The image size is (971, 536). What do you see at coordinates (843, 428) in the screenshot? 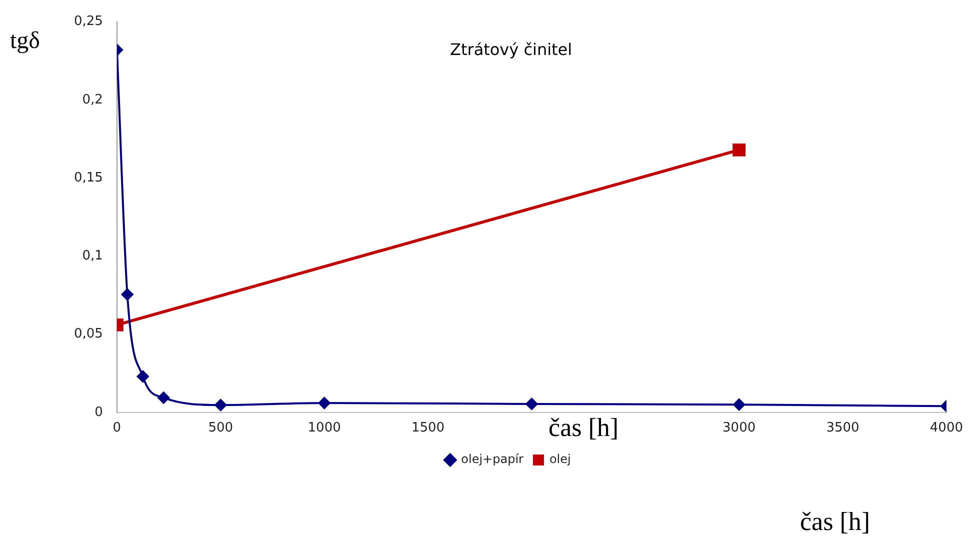
I see `x-tick-label: 3500` at bounding box center [843, 428].